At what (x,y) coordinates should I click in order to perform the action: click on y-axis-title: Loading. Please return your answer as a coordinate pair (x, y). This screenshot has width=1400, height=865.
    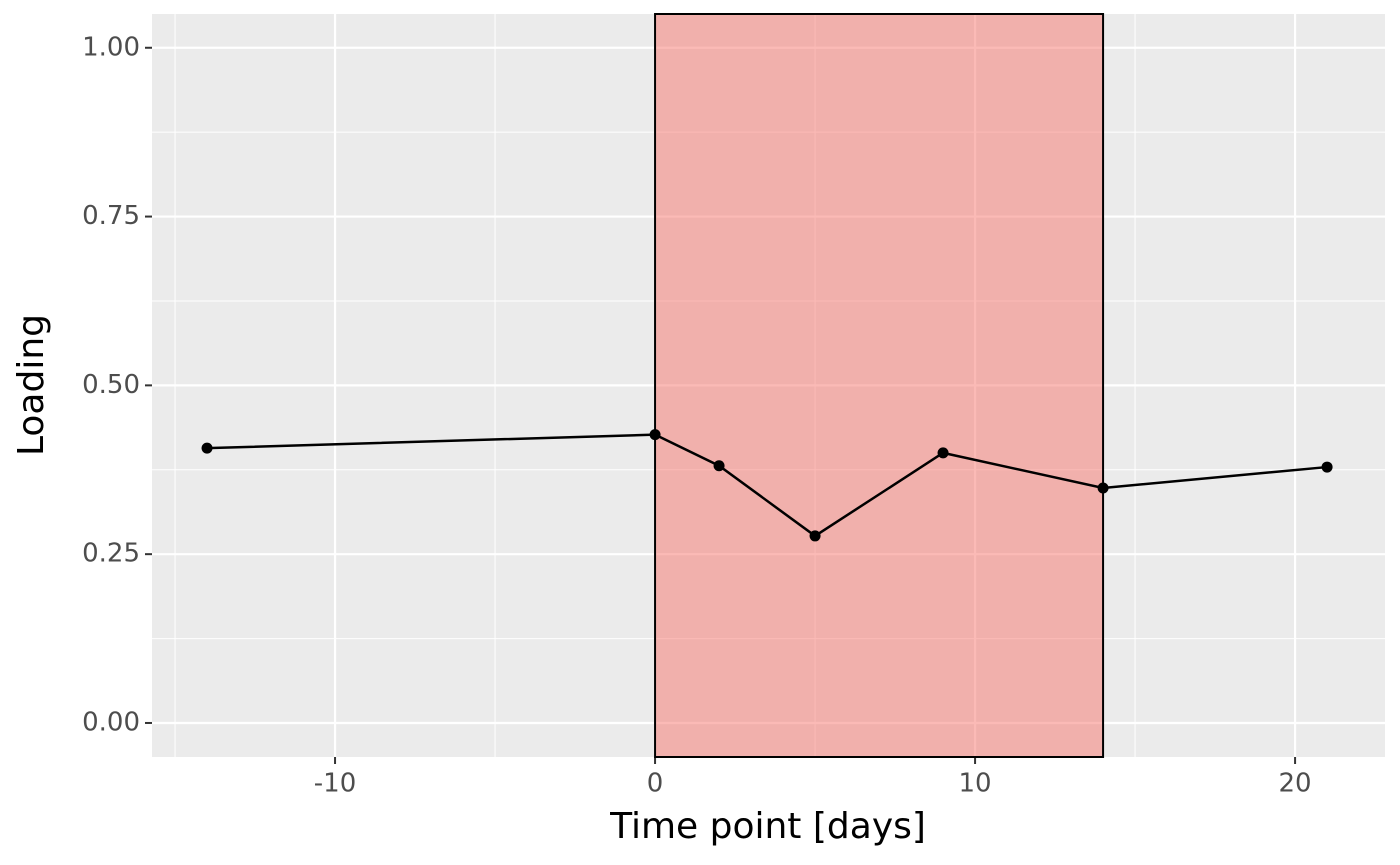
    Looking at the image, I should click on (31, 385).